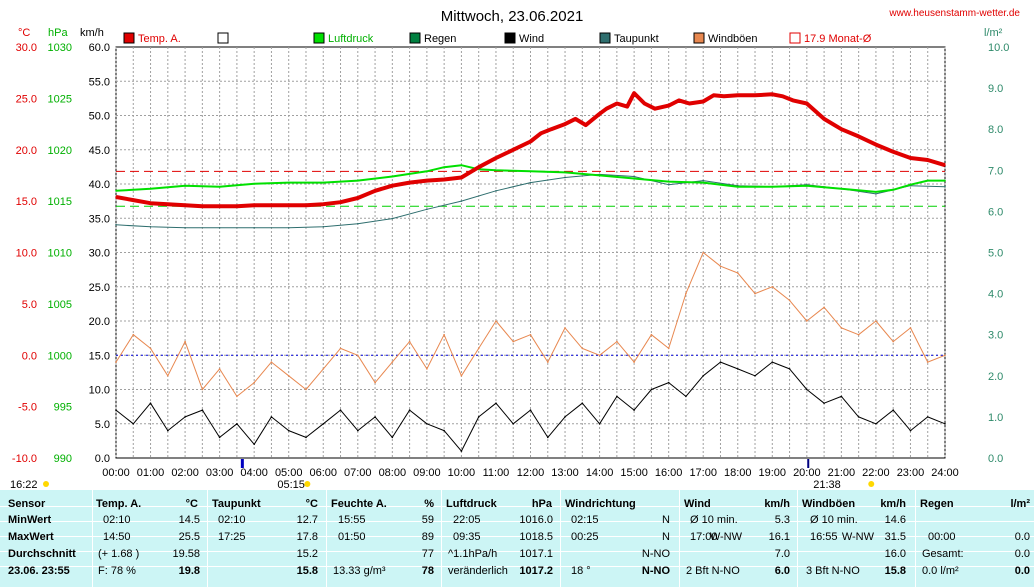  What do you see at coordinates (63, 459) in the screenshot?
I see `pressure-tick-label: 990` at bounding box center [63, 459].